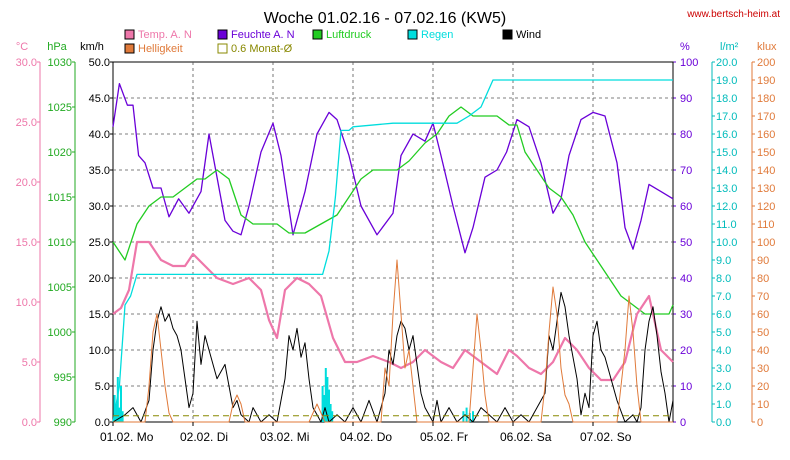  What do you see at coordinates (26, 123) in the screenshot?
I see `temp-tick-label: 25.0` at bounding box center [26, 123].